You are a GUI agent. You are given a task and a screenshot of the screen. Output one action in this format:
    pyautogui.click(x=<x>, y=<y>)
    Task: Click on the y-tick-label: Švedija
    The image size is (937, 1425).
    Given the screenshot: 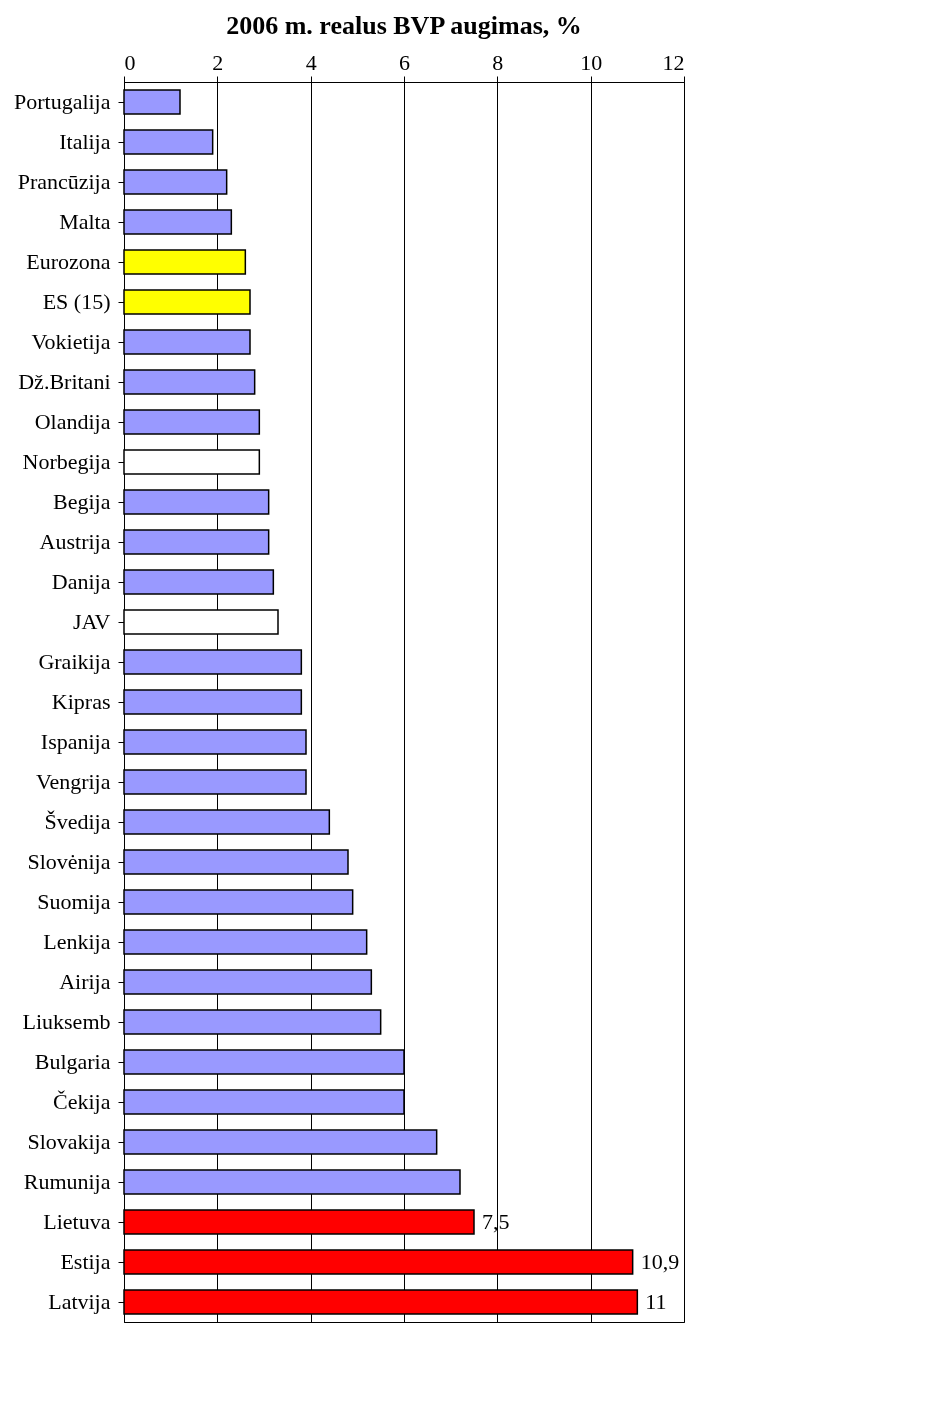 What is the action you would take?
    pyautogui.click(x=77, y=821)
    